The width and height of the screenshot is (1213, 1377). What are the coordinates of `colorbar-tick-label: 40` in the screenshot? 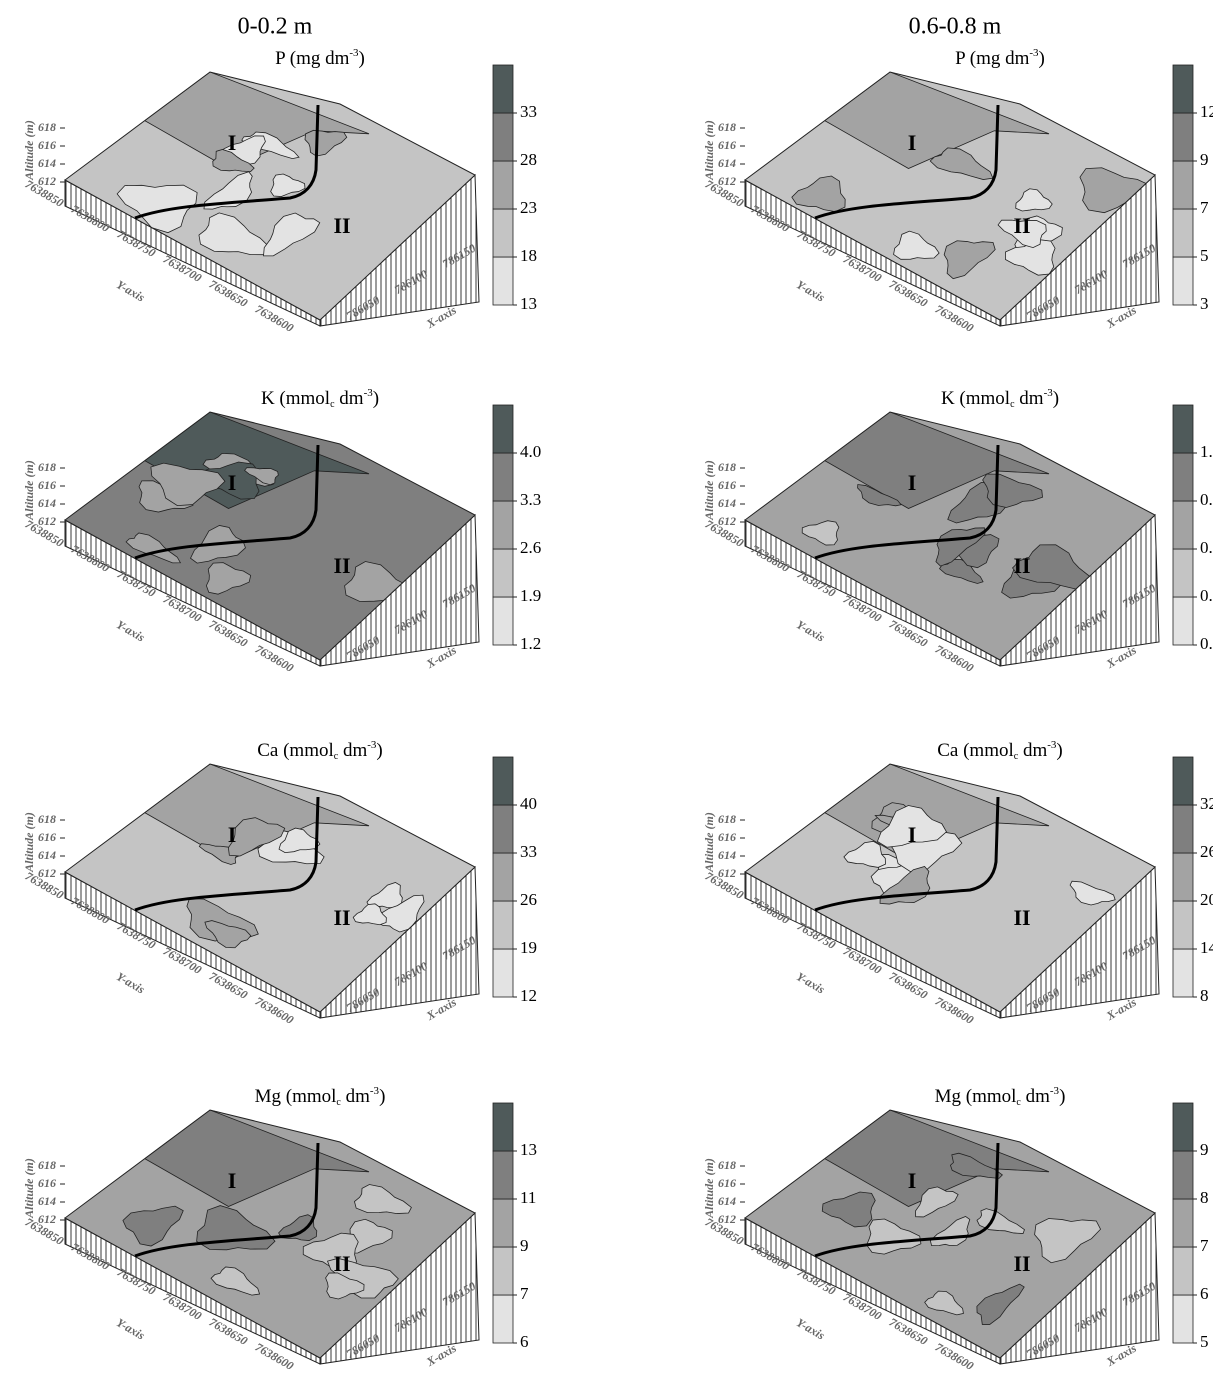 It's located at (528, 803).